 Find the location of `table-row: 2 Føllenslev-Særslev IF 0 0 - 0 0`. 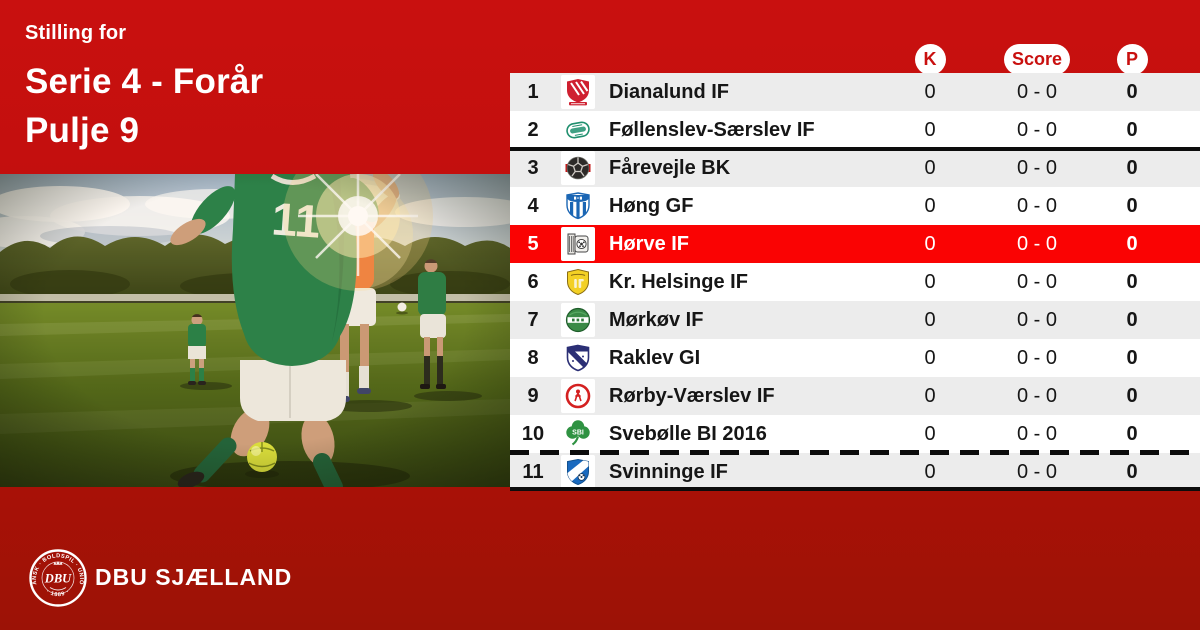

table-row: 2 Føllenslev-Særslev IF 0 0 - 0 0 is located at coordinates (855, 130).